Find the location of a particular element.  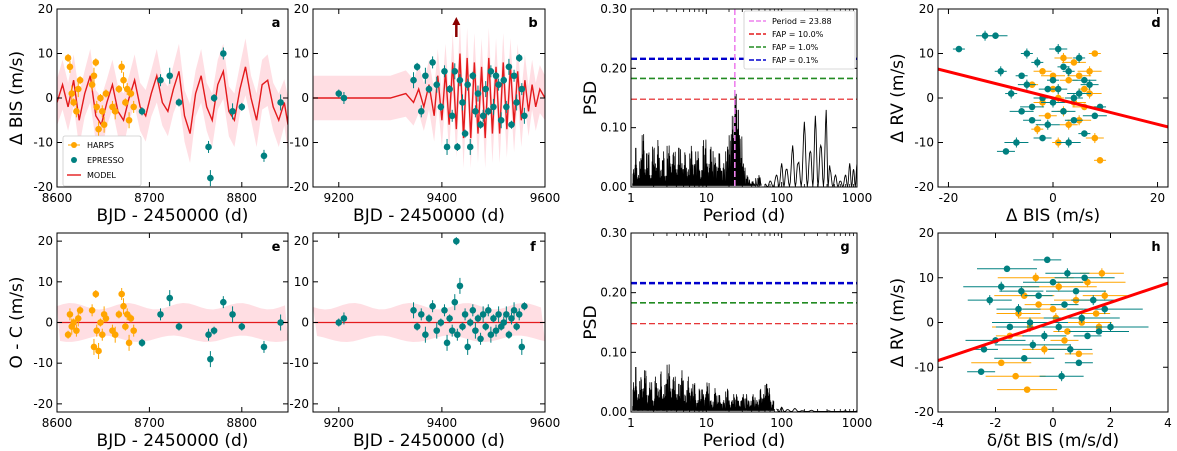

panel-label: e is located at coordinates (276, 247).